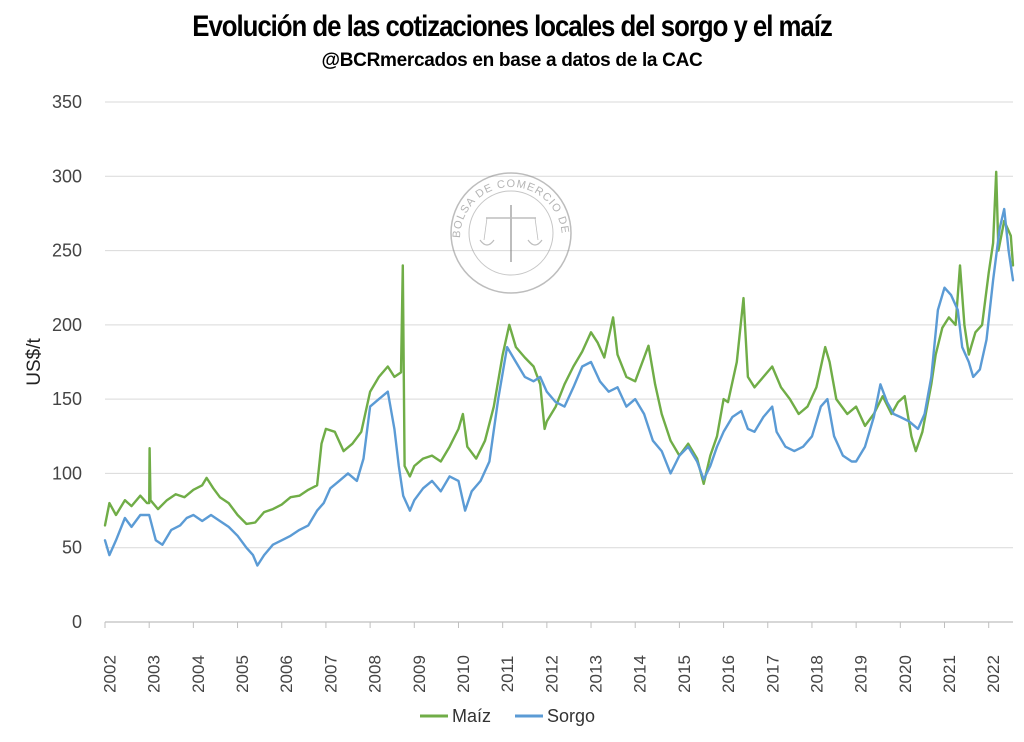 This screenshot has height=742, width=1024. I want to click on x-tick-label: 2005, so click(242, 674).